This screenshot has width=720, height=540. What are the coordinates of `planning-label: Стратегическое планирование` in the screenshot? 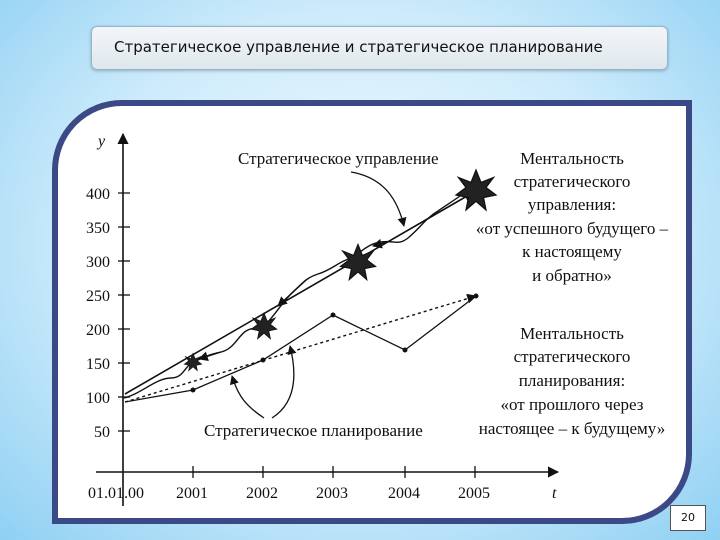 It's located at (313, 430).